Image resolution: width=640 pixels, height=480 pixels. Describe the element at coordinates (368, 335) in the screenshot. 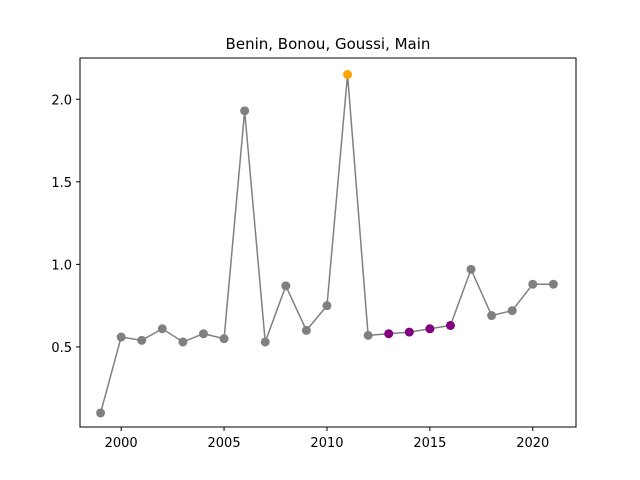

I see `data-point-2012` at that location.